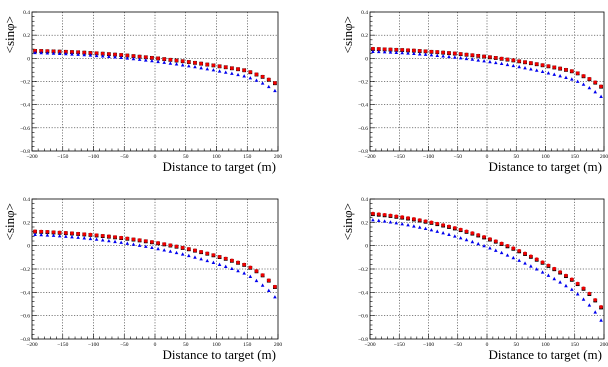 Image resolution: width=608 pixels, height=367 pixels. I want to click on y-tick-label: −0.8, so click(363, 152).